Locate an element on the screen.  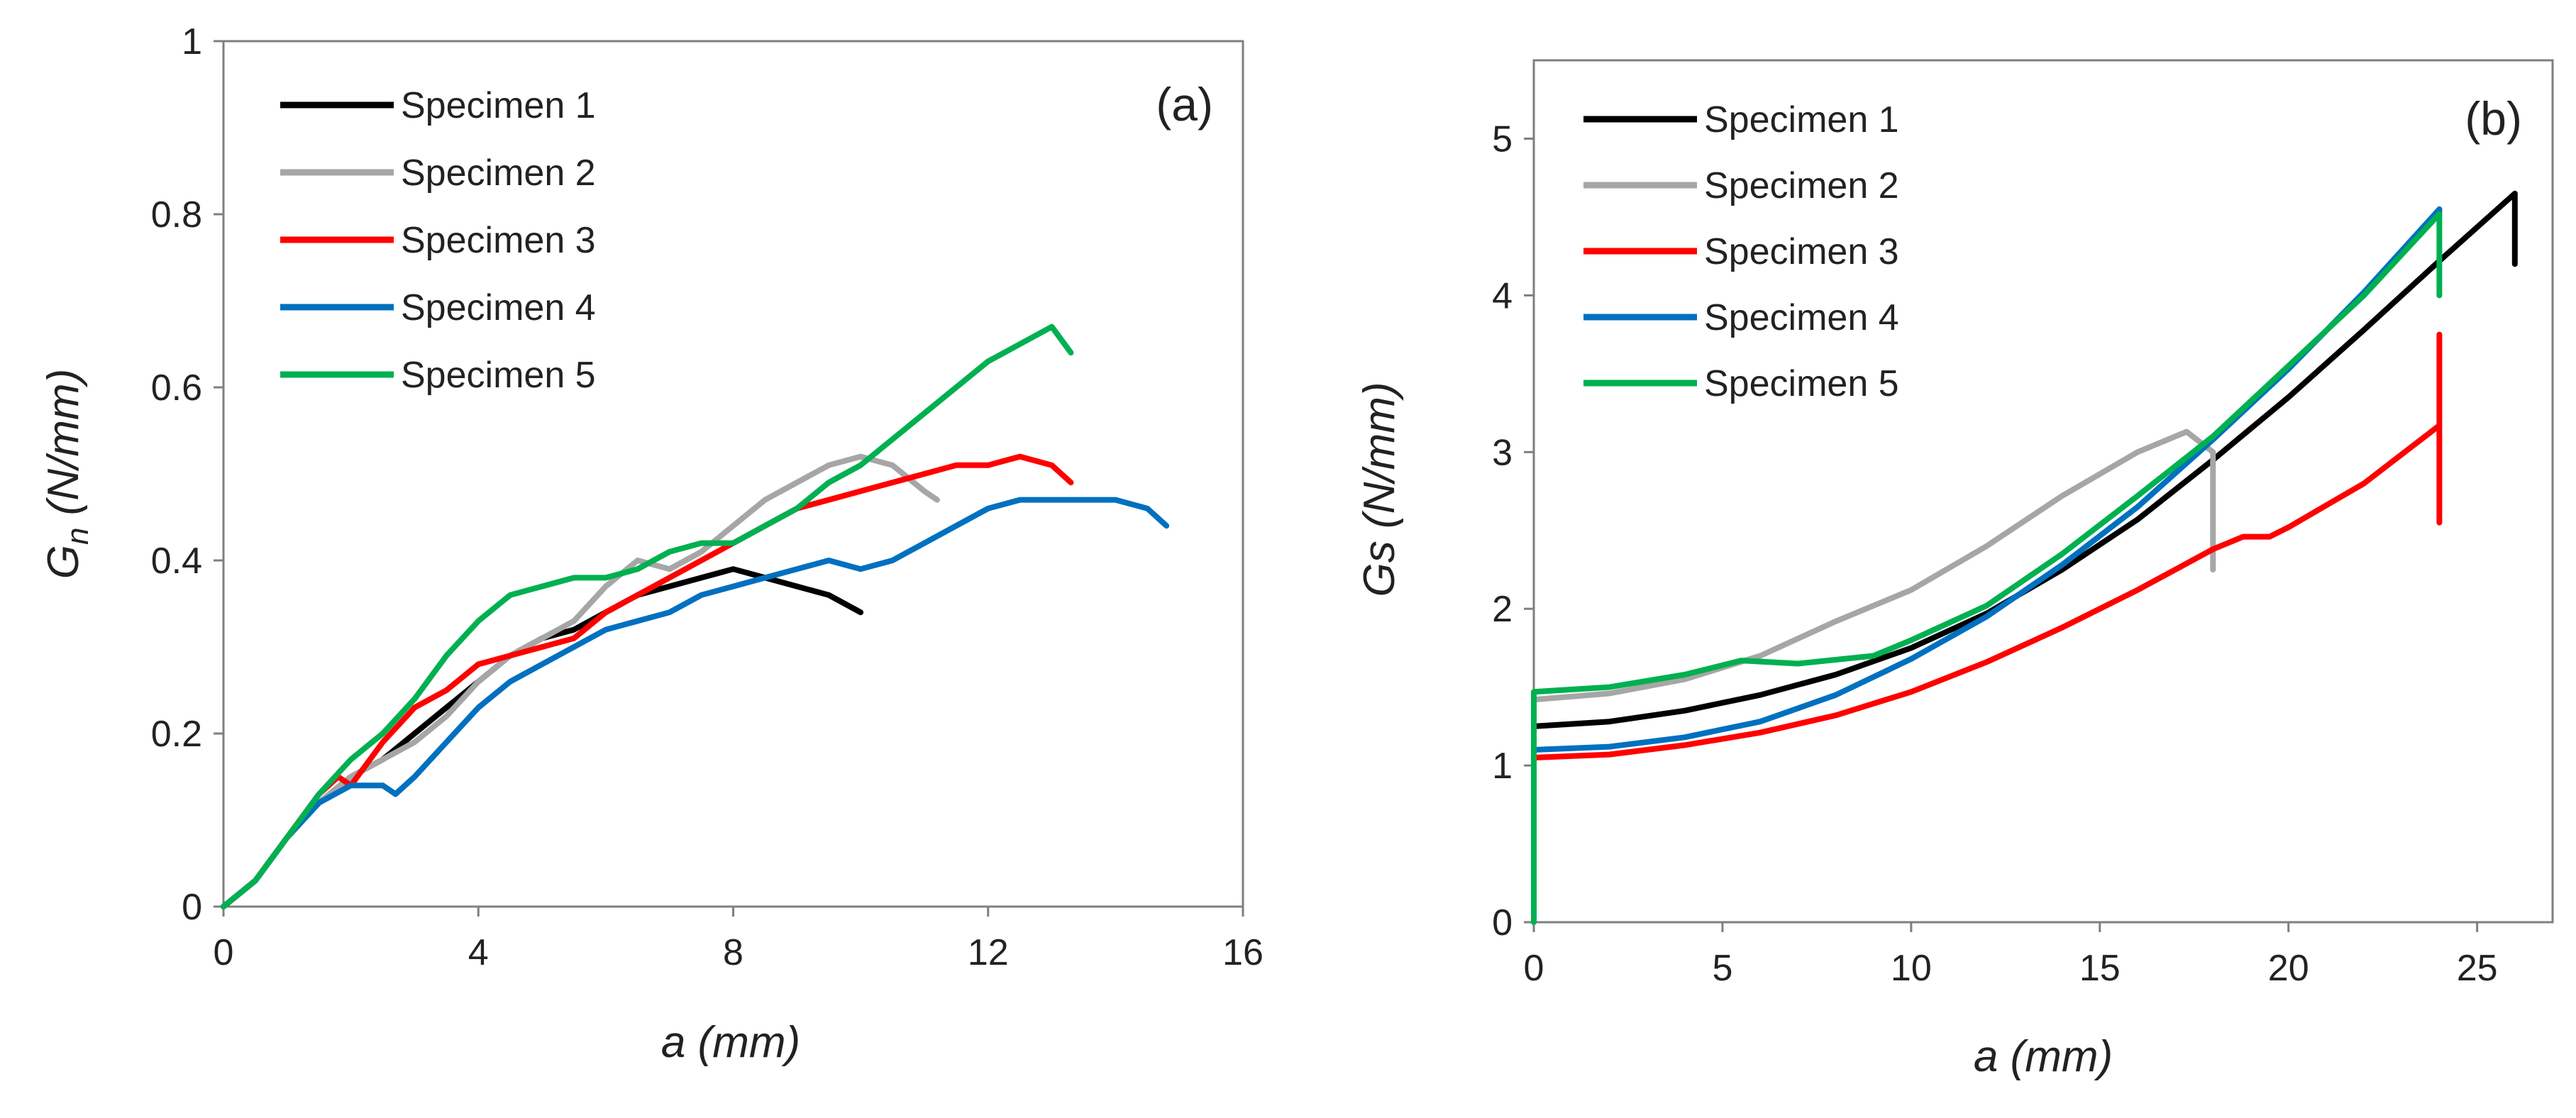
y-axis-label-units: (N/mm) is located at coordinates (63, 448).